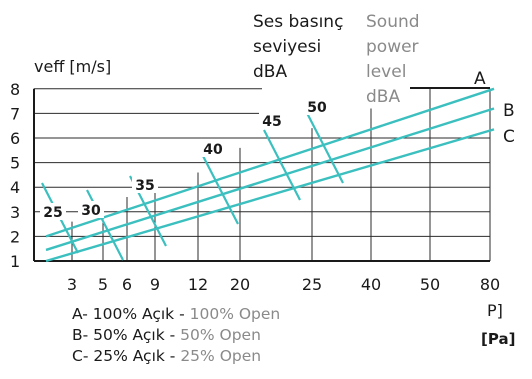 Image resolution: width=532 pixels, height=379 pixels. What do you see at coordinates (392, 47) in the screenshot?
I see `db-title-en-2: power` at bounding box center [392, 47].